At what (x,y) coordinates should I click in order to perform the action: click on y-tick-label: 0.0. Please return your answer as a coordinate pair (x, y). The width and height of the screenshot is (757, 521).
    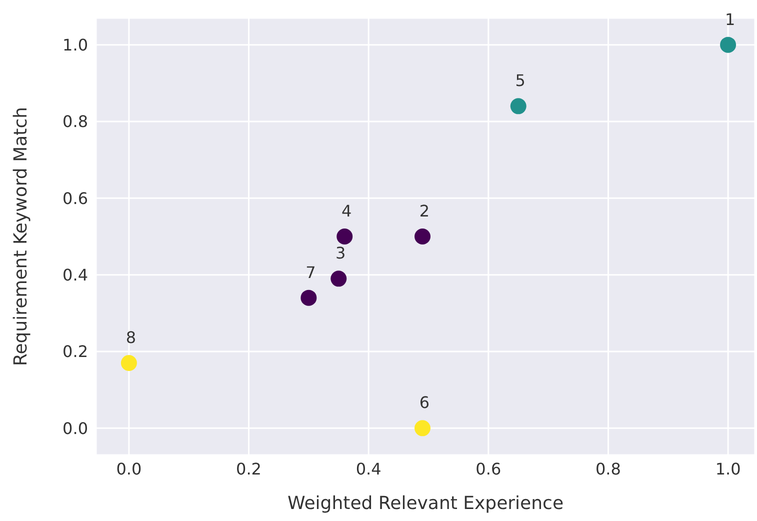
    Looking at the image, I should click on (75, 428).